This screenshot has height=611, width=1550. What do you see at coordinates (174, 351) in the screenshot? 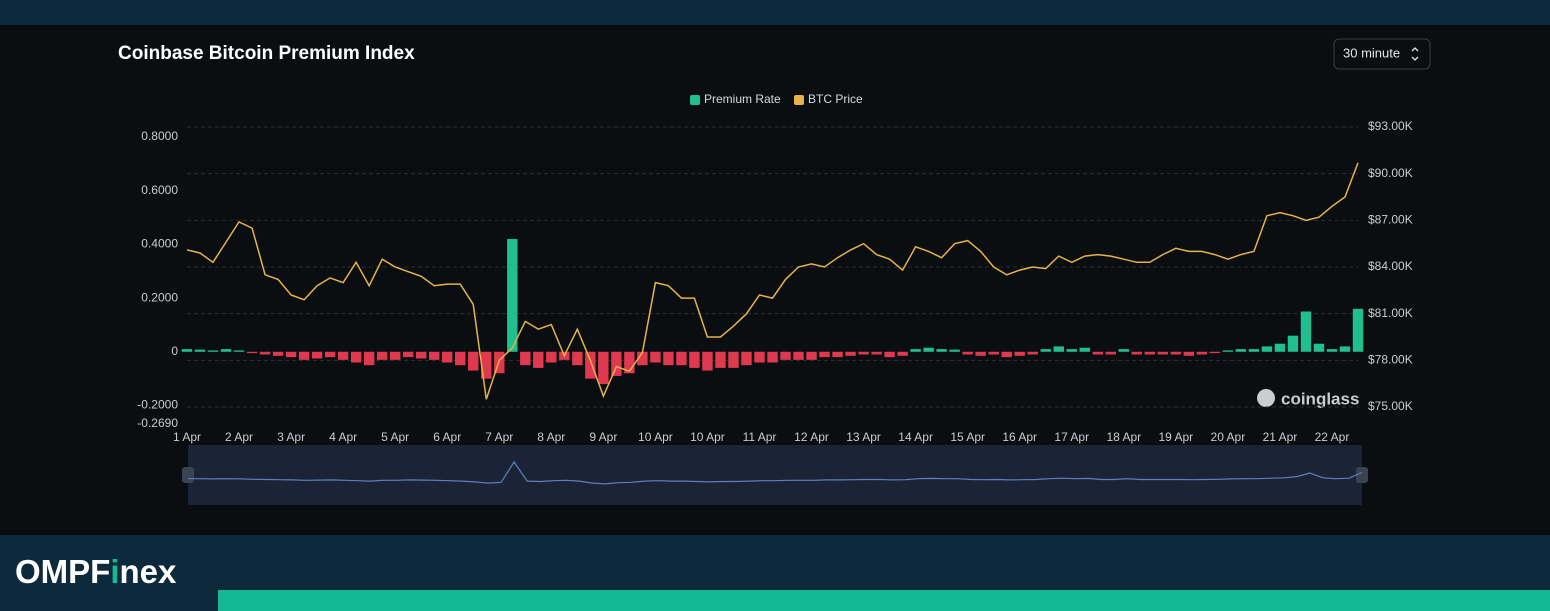
I see `y-tick-label: 0` at bounding box center [174, 351].